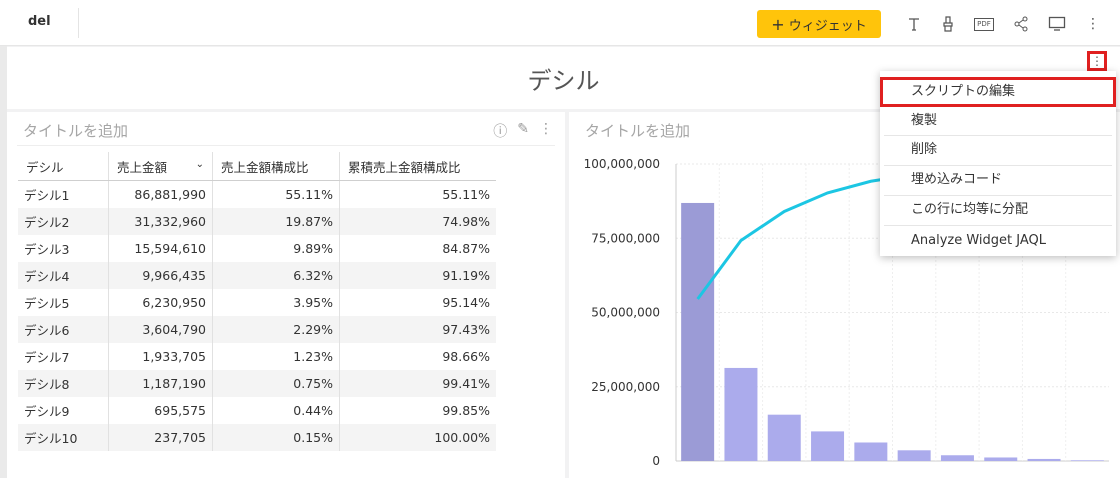 The width and height of the screenshot is (1120, 478). Describe the element at coordinates (625, 238) in the screenshot. I see `y-tick-label: 75,000,000` at that location.